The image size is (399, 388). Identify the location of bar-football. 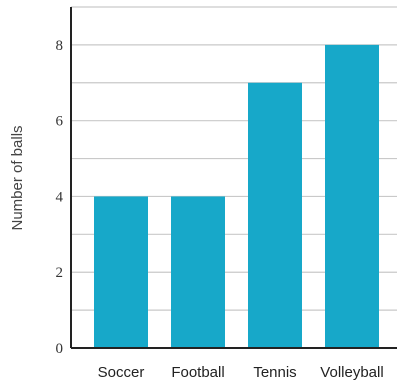
(198, 272).